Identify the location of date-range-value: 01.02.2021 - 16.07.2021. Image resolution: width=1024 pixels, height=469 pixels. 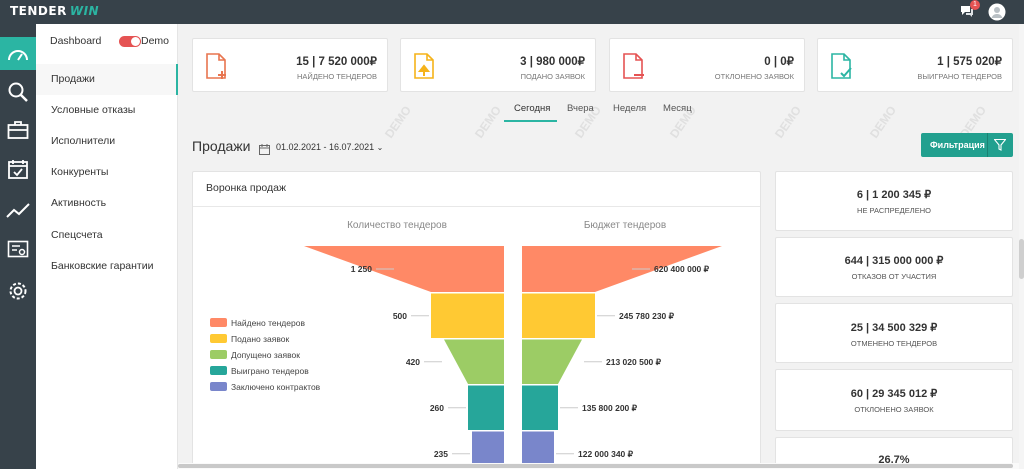
(325, 147).